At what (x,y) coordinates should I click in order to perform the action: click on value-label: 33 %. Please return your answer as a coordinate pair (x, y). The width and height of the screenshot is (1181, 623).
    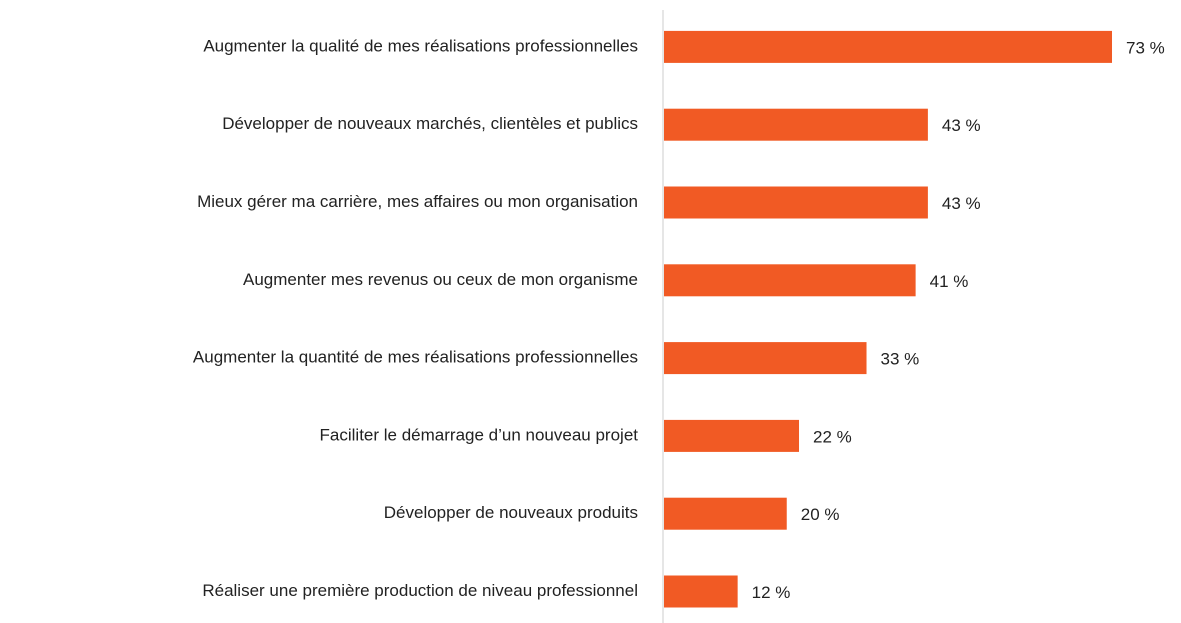
    Looking at the image, I should click on (900, 359).